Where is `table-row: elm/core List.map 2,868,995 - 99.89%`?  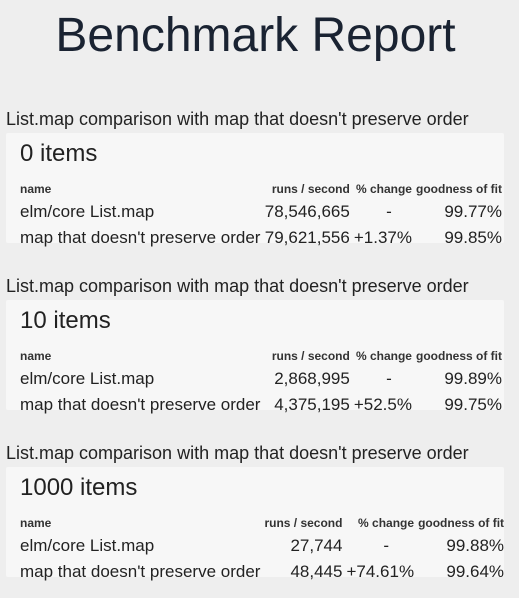 table-row: elm/core List.map 2,868,995 - 99.89% is located at coordinates (261, 379).